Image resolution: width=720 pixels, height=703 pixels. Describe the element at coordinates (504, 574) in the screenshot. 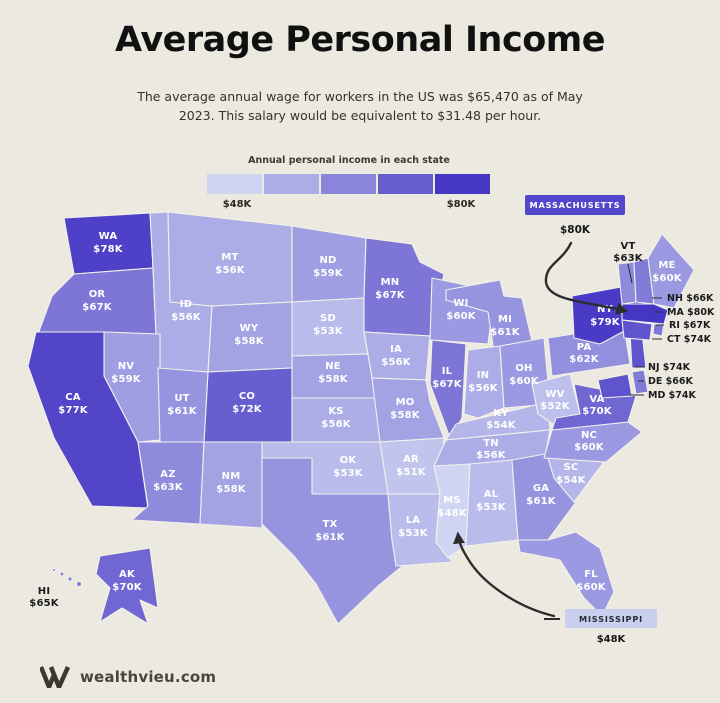

I see `mississippi-arrow` at that location.